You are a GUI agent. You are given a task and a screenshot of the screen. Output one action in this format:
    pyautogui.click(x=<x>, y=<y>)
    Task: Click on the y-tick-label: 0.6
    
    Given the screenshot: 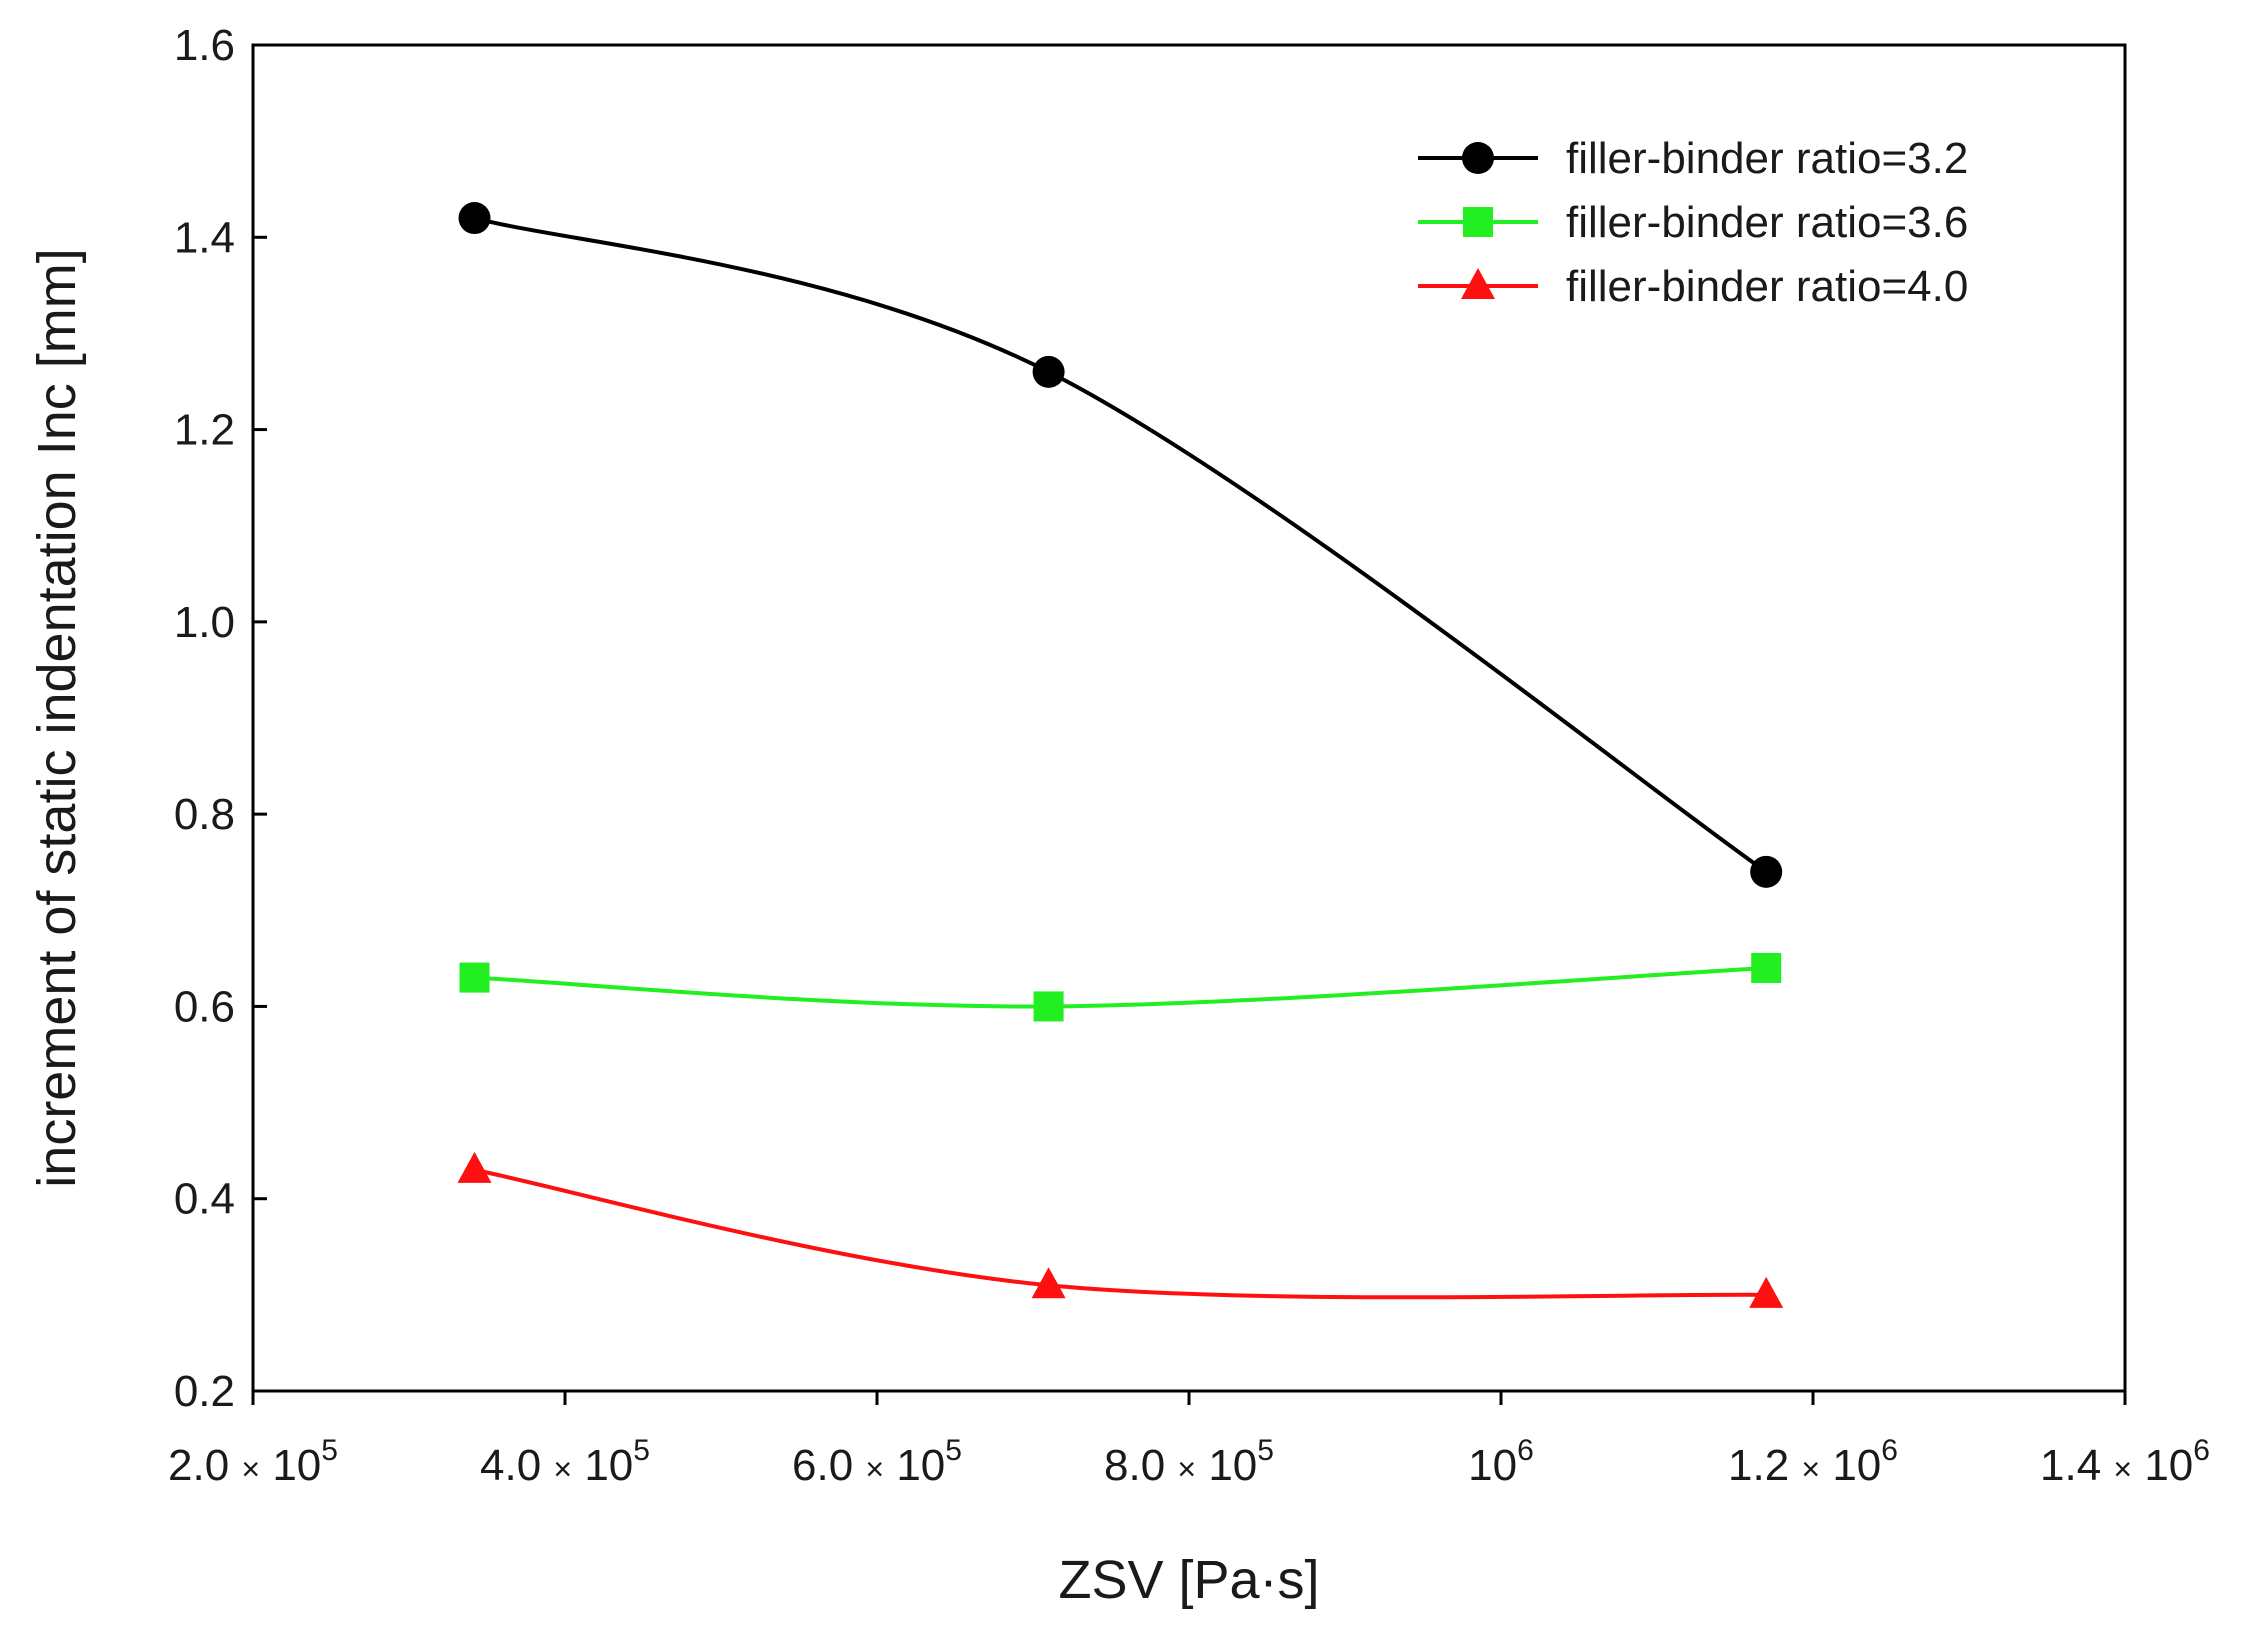 What is the action you would take?
    pyautogui.click(x=204, y=1006)
    